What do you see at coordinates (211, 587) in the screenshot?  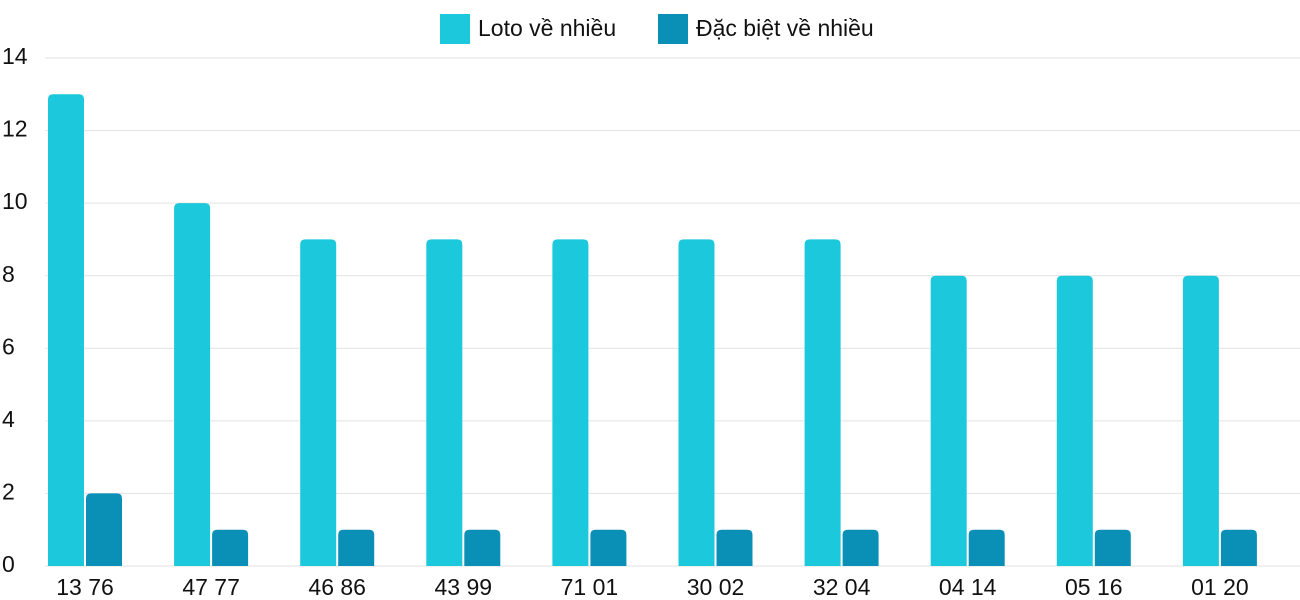 I see `x-tick-label: 47 77` at bounding box center [211, 587].